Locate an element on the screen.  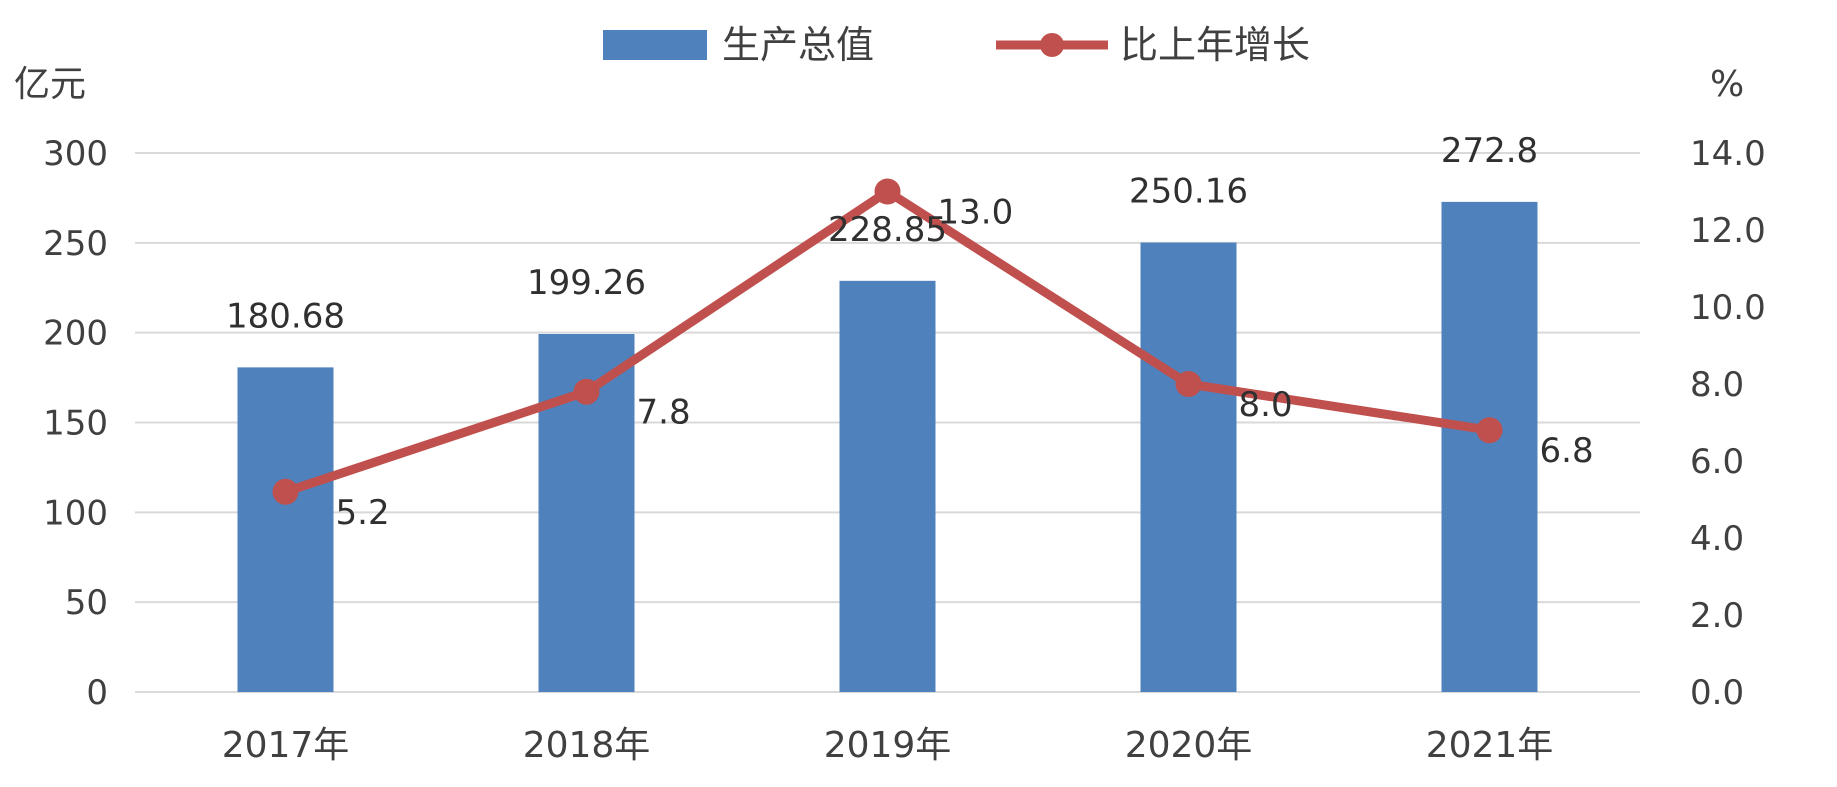
legend-label-bar: 生产总值 is located at coordinates (798, 45).